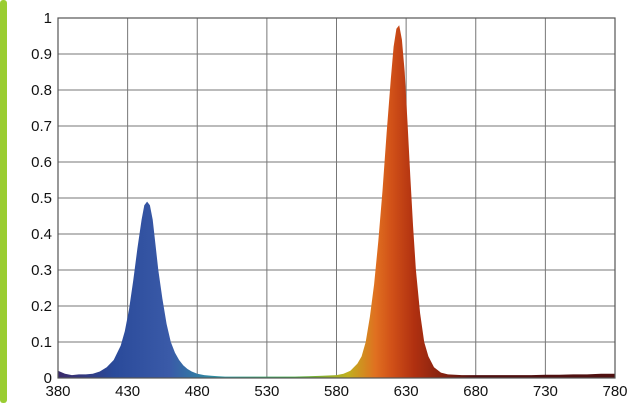  Describe the element at coordinates (57, 391) in the screenshot. I see `x-tick-label-0: 380` at that location.